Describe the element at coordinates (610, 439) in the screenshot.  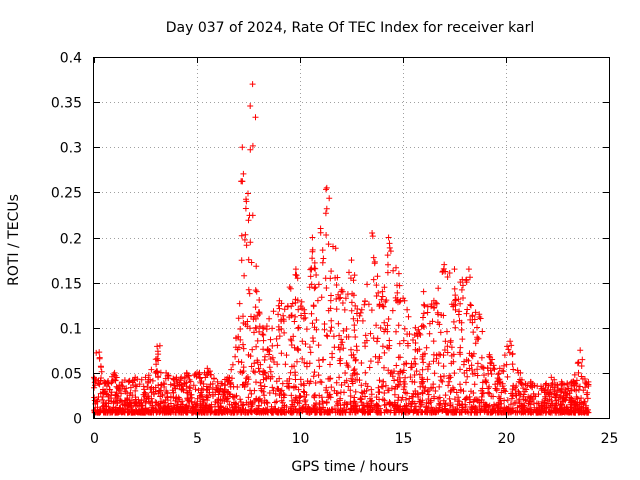
I see `x-tick-label: 25` at that location.